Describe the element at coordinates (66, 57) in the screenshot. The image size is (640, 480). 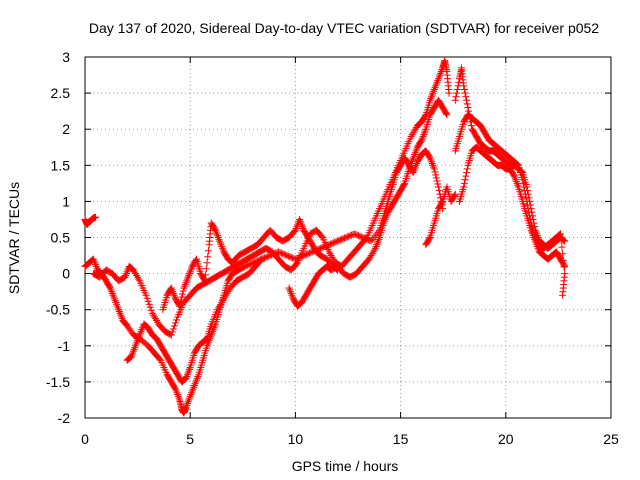
I see `y-tick-label: 3` at that location.